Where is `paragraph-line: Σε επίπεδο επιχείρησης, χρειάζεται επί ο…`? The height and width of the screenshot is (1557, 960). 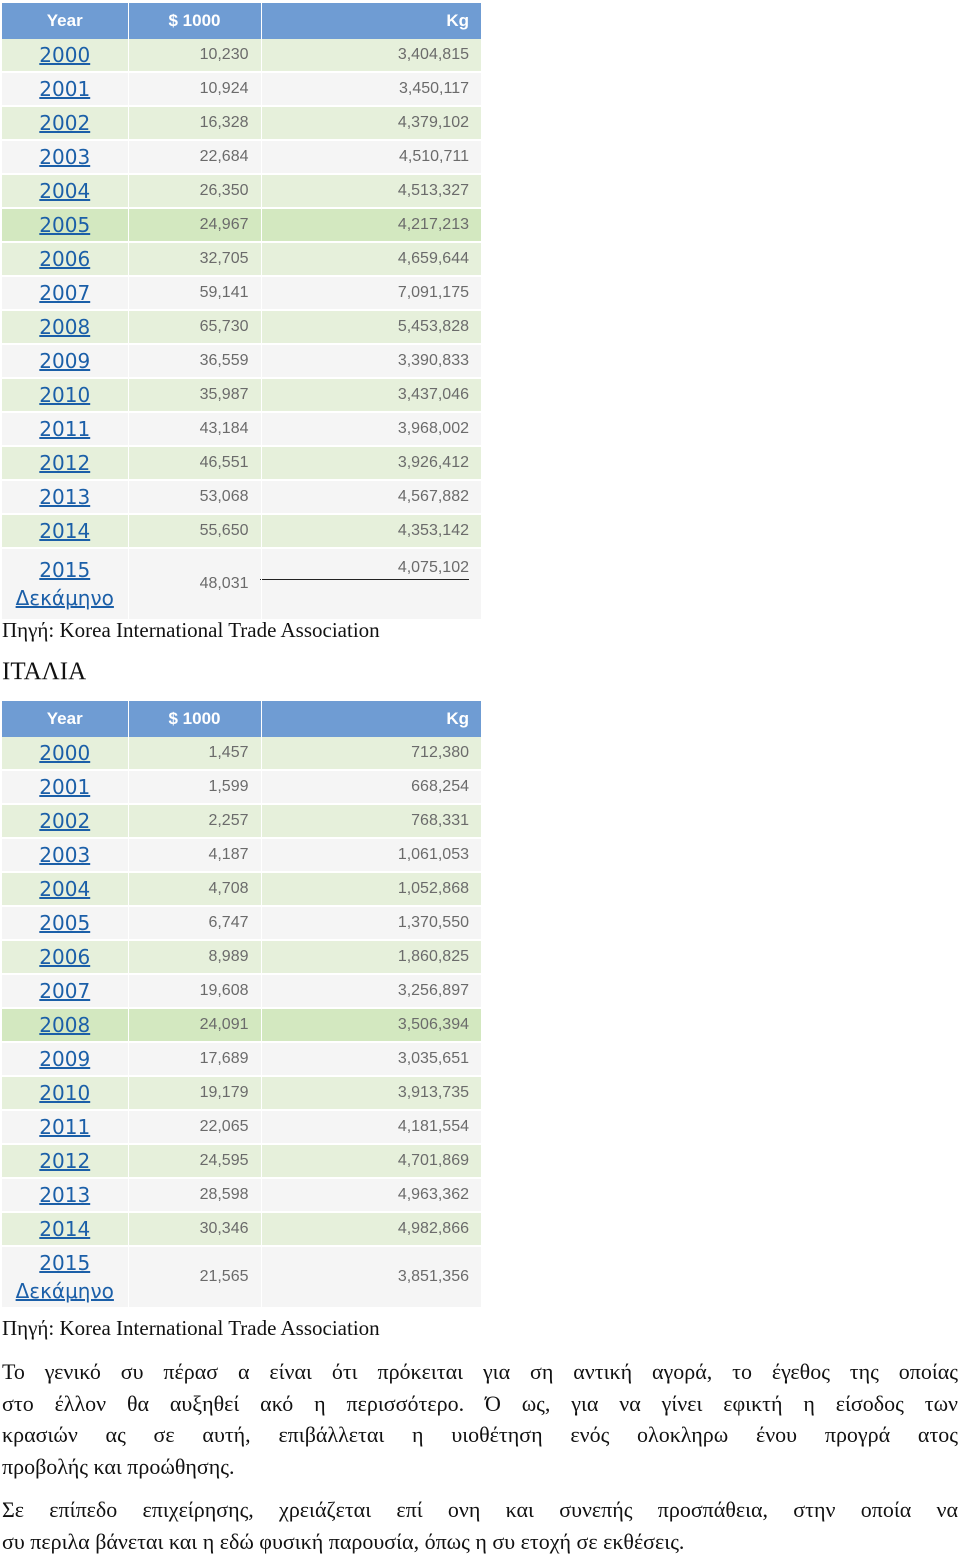
paragraph-line: Σε επίπεδο επιχείρησης, χρειάζεται επί ο… is located at coordinates (480, 1510).